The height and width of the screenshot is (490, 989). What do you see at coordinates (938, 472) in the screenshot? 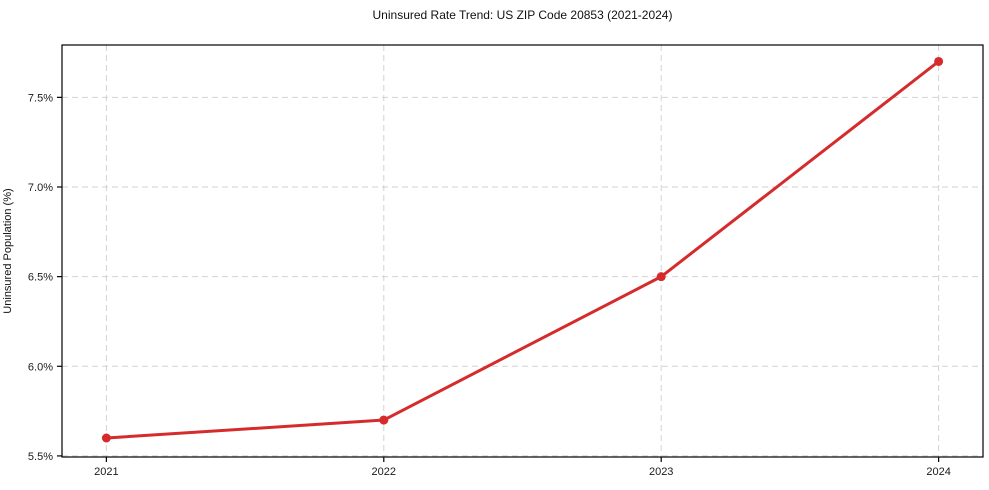
I see `x-tick-label: 2024` at bounding box center [938, 472].